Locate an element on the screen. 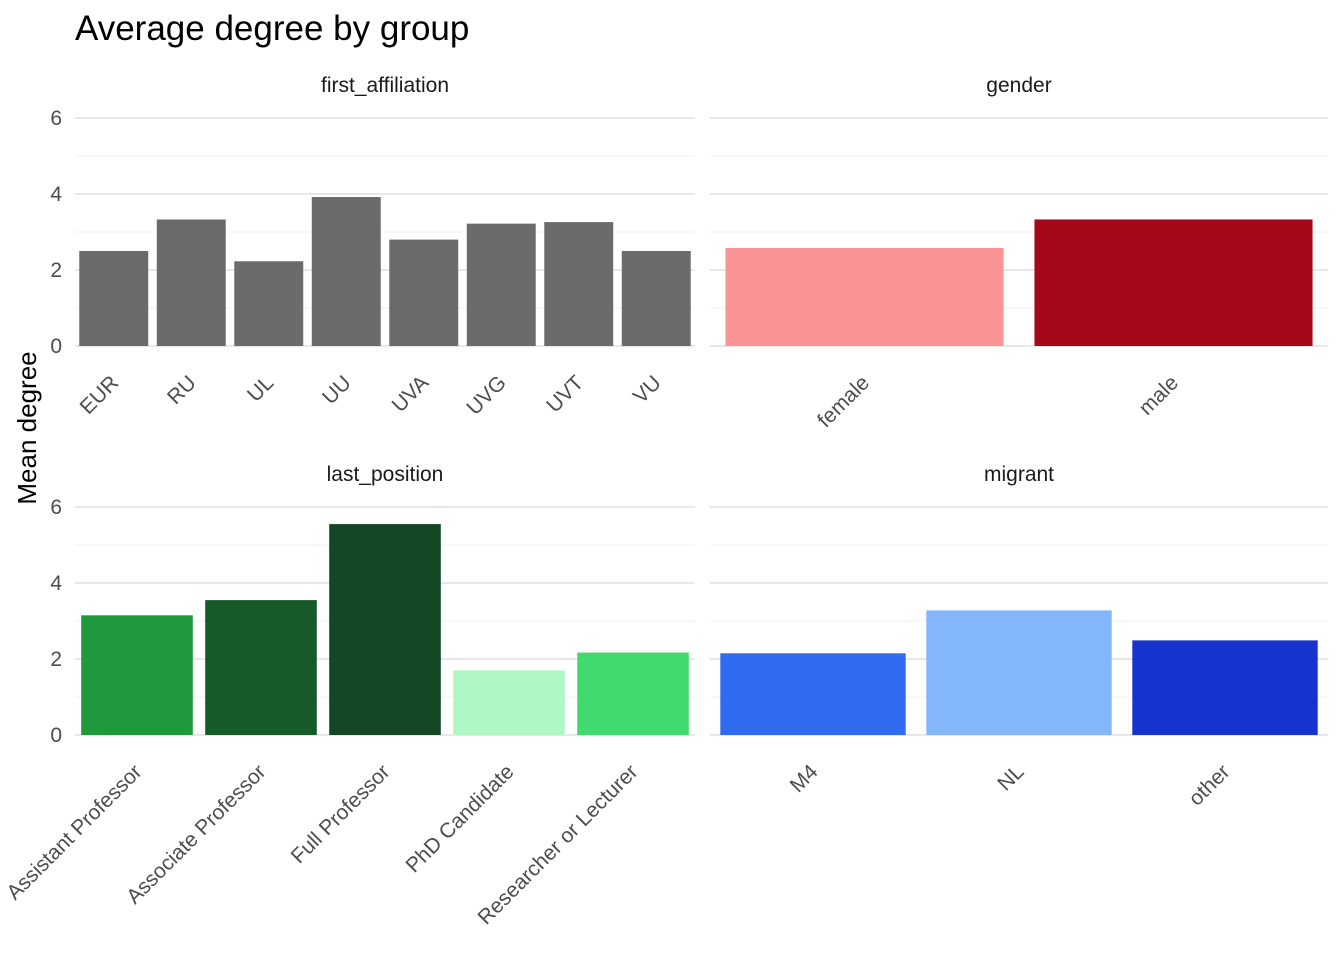  facet-title: first_affiliation is located at coordinates (385, 85).